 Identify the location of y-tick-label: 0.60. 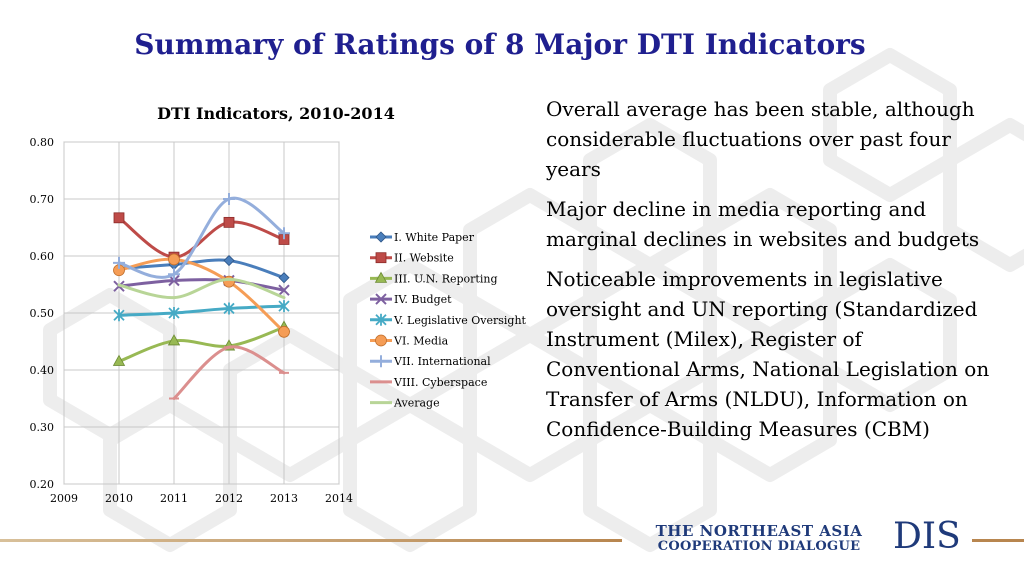
(42, 256).